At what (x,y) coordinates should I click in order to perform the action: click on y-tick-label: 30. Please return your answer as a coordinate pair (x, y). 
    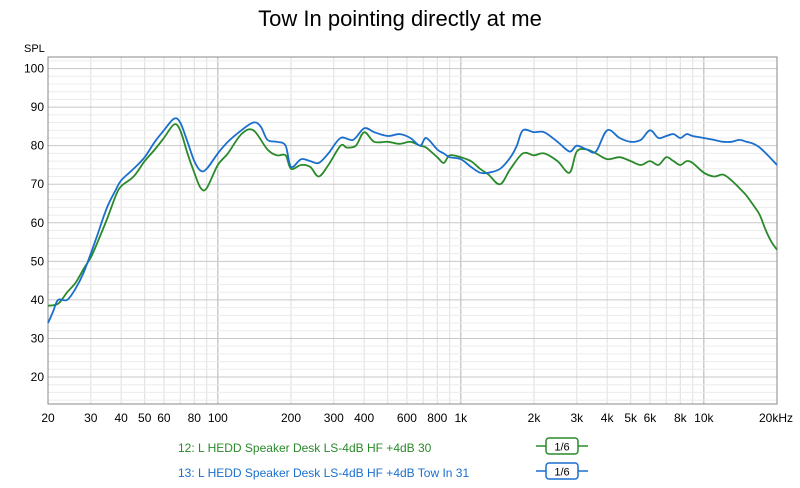
    Looking at the image, I should click on (38, 338).